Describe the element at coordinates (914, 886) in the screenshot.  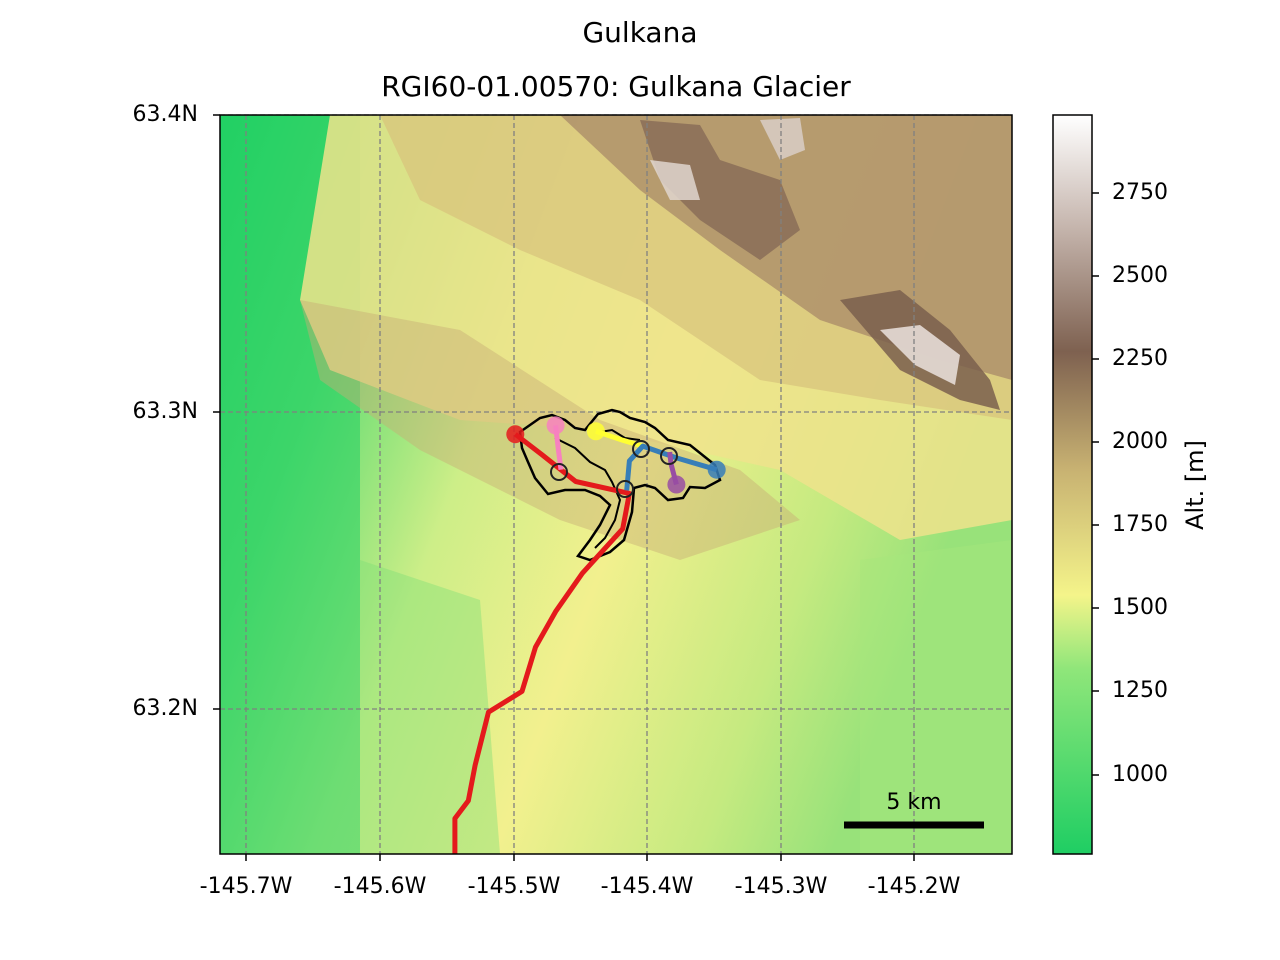
I see `lon-tick-label: -145.2W` at that location.